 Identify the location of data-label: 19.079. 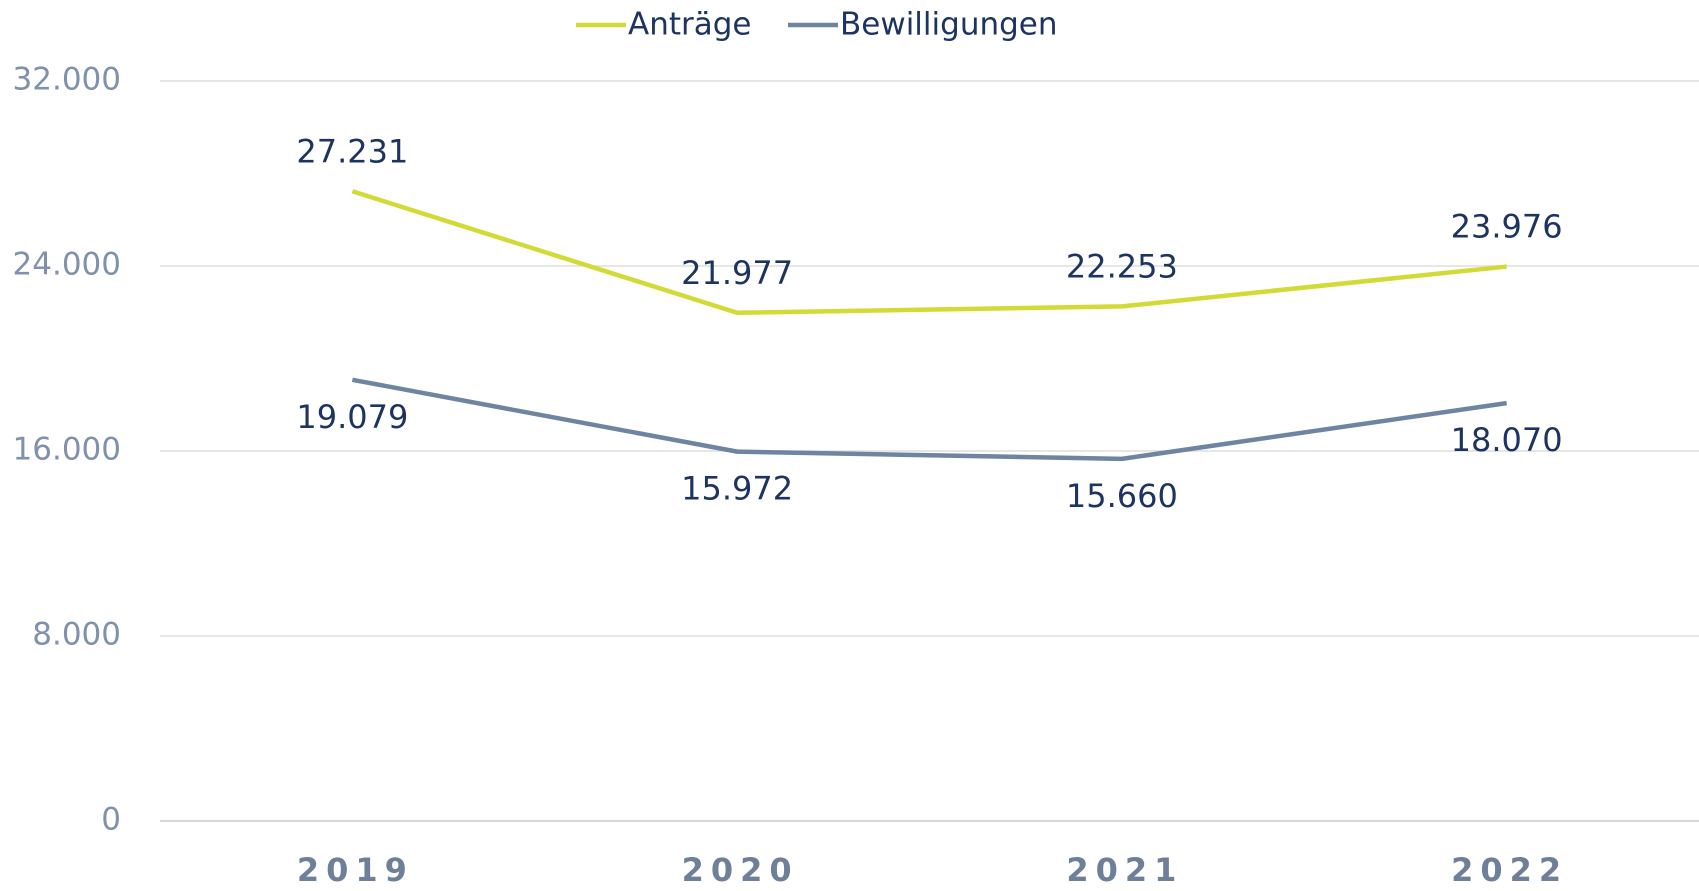
(352, 417).